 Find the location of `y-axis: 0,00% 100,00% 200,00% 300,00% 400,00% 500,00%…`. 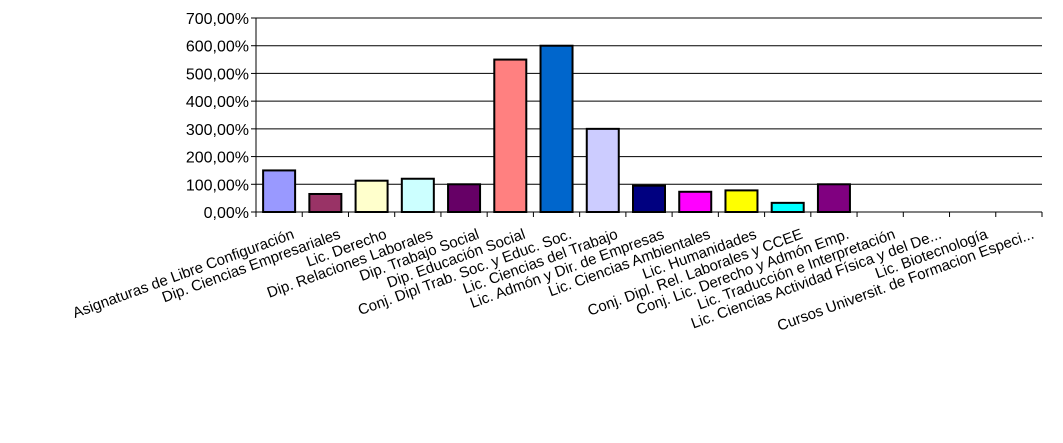

y-axis: 0,00% 100,00% 200,00% 300,00% 400,00% 500,00%… is located at coordinates (221, 116).